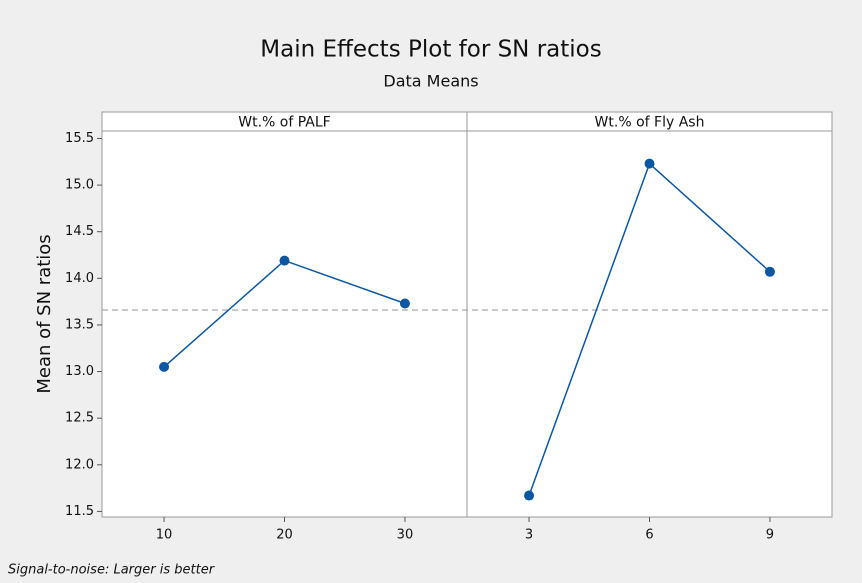 This screenshot has height=583, width=862. Describe the element at coordinates (405, 535) in the screenshot. I see `x-tick-label: 30` at that location.